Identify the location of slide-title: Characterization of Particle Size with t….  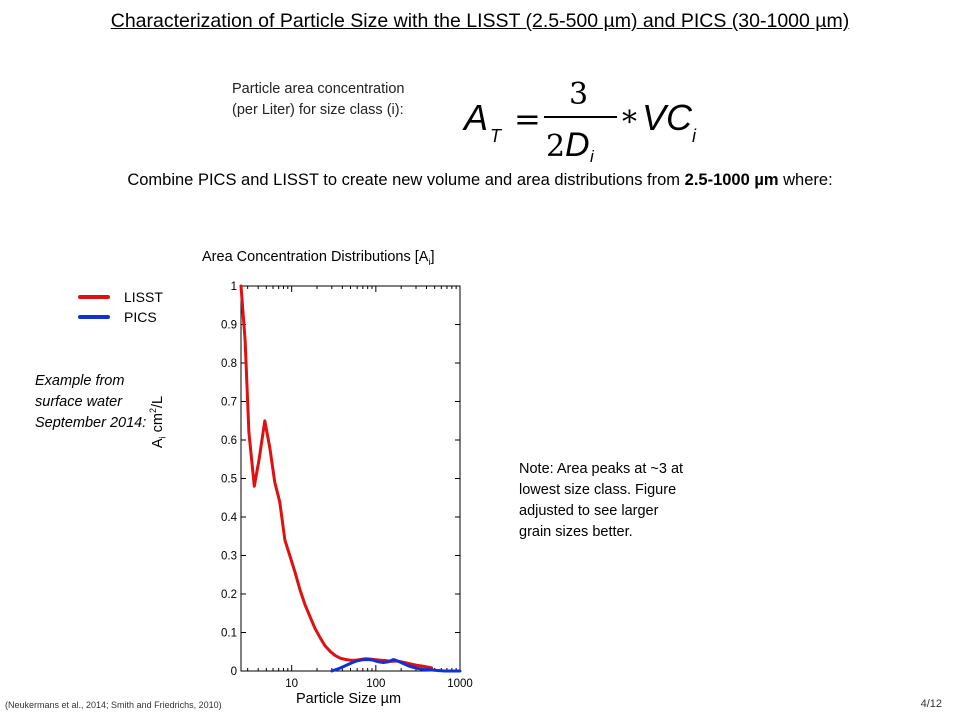
(480, 21).